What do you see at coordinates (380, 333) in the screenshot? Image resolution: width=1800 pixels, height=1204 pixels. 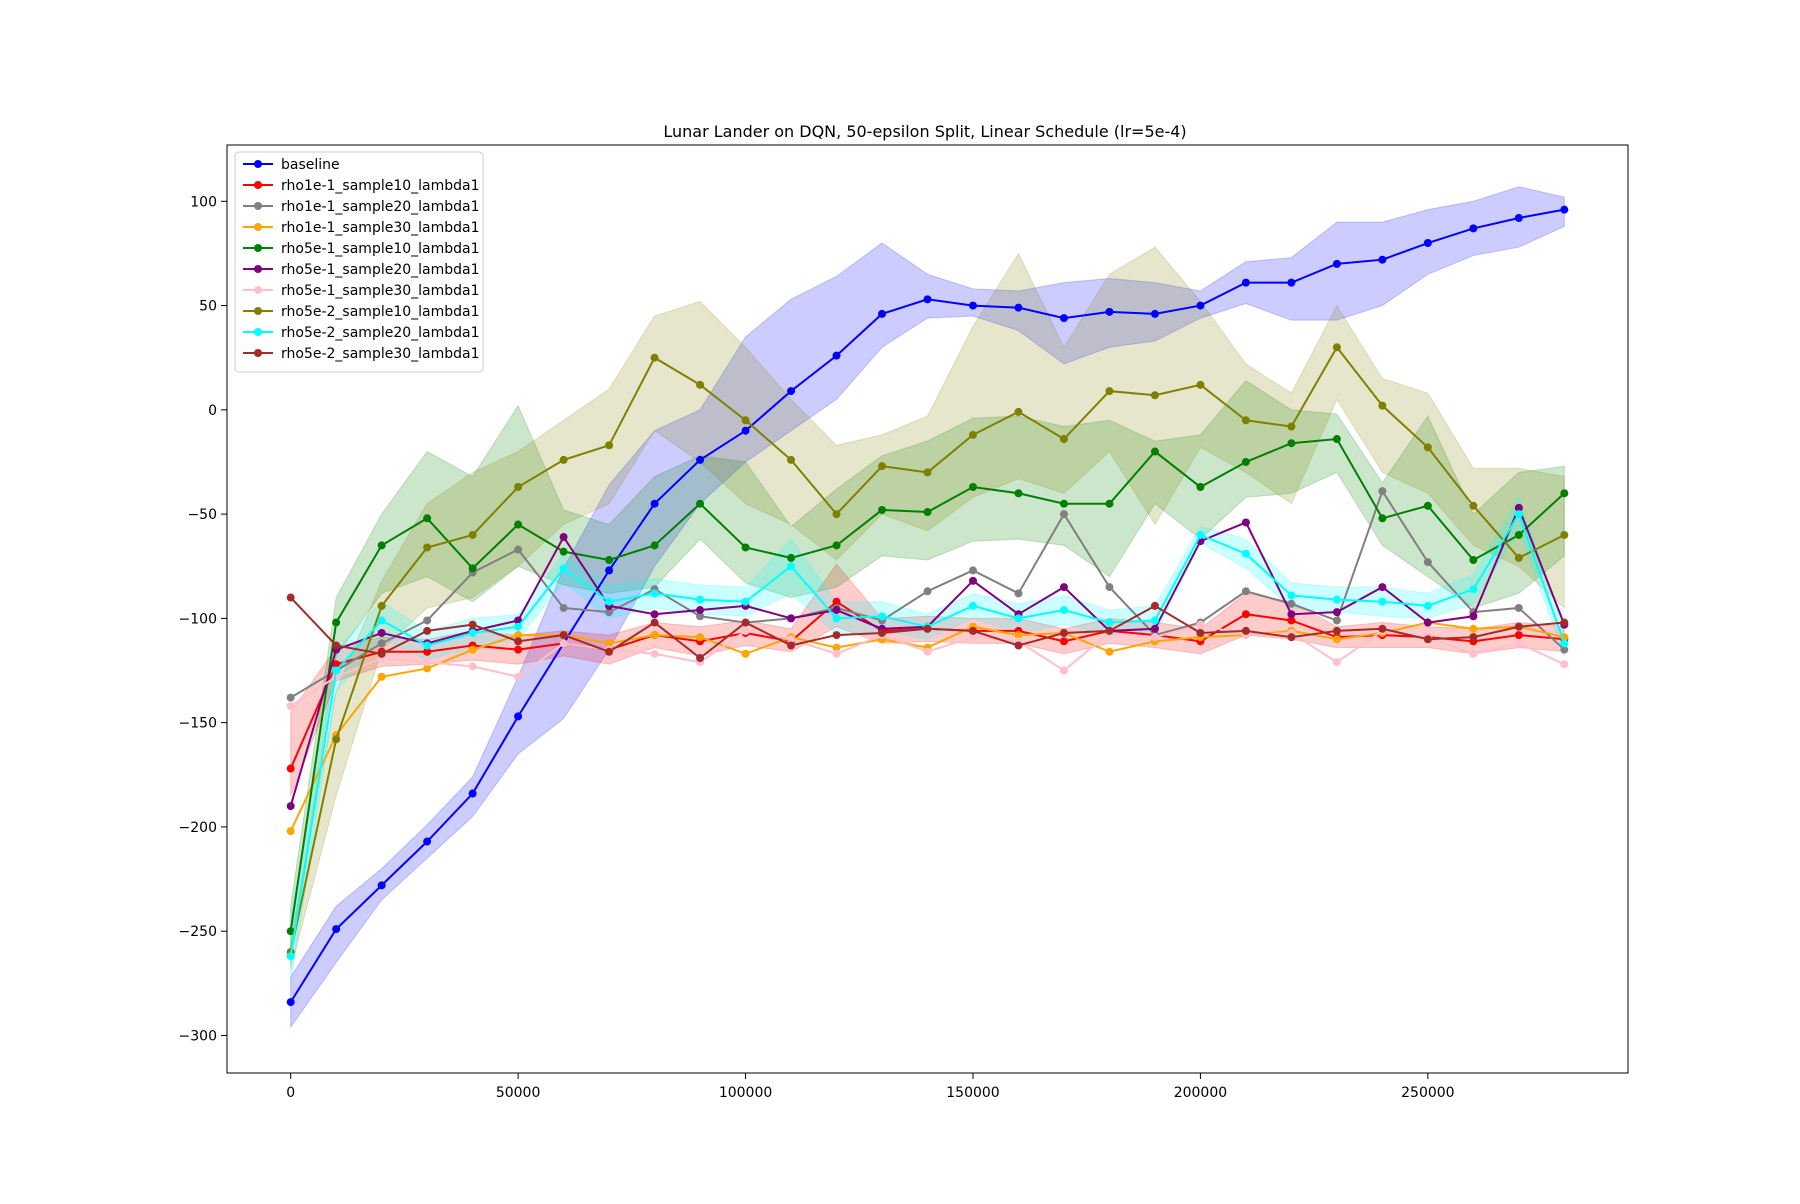 I see `legend-label: rho5e-2_sample20_lambda1` at bounding box center [380, 333].